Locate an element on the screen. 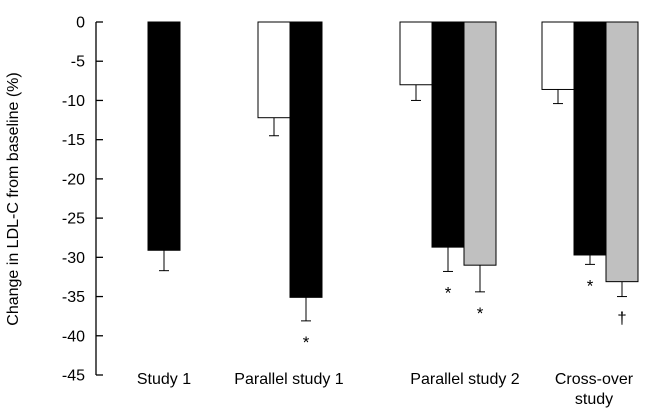 The height and width of the screenshot is (410, 645). y-tick-label: 0 is located at coordinates (80, 23).